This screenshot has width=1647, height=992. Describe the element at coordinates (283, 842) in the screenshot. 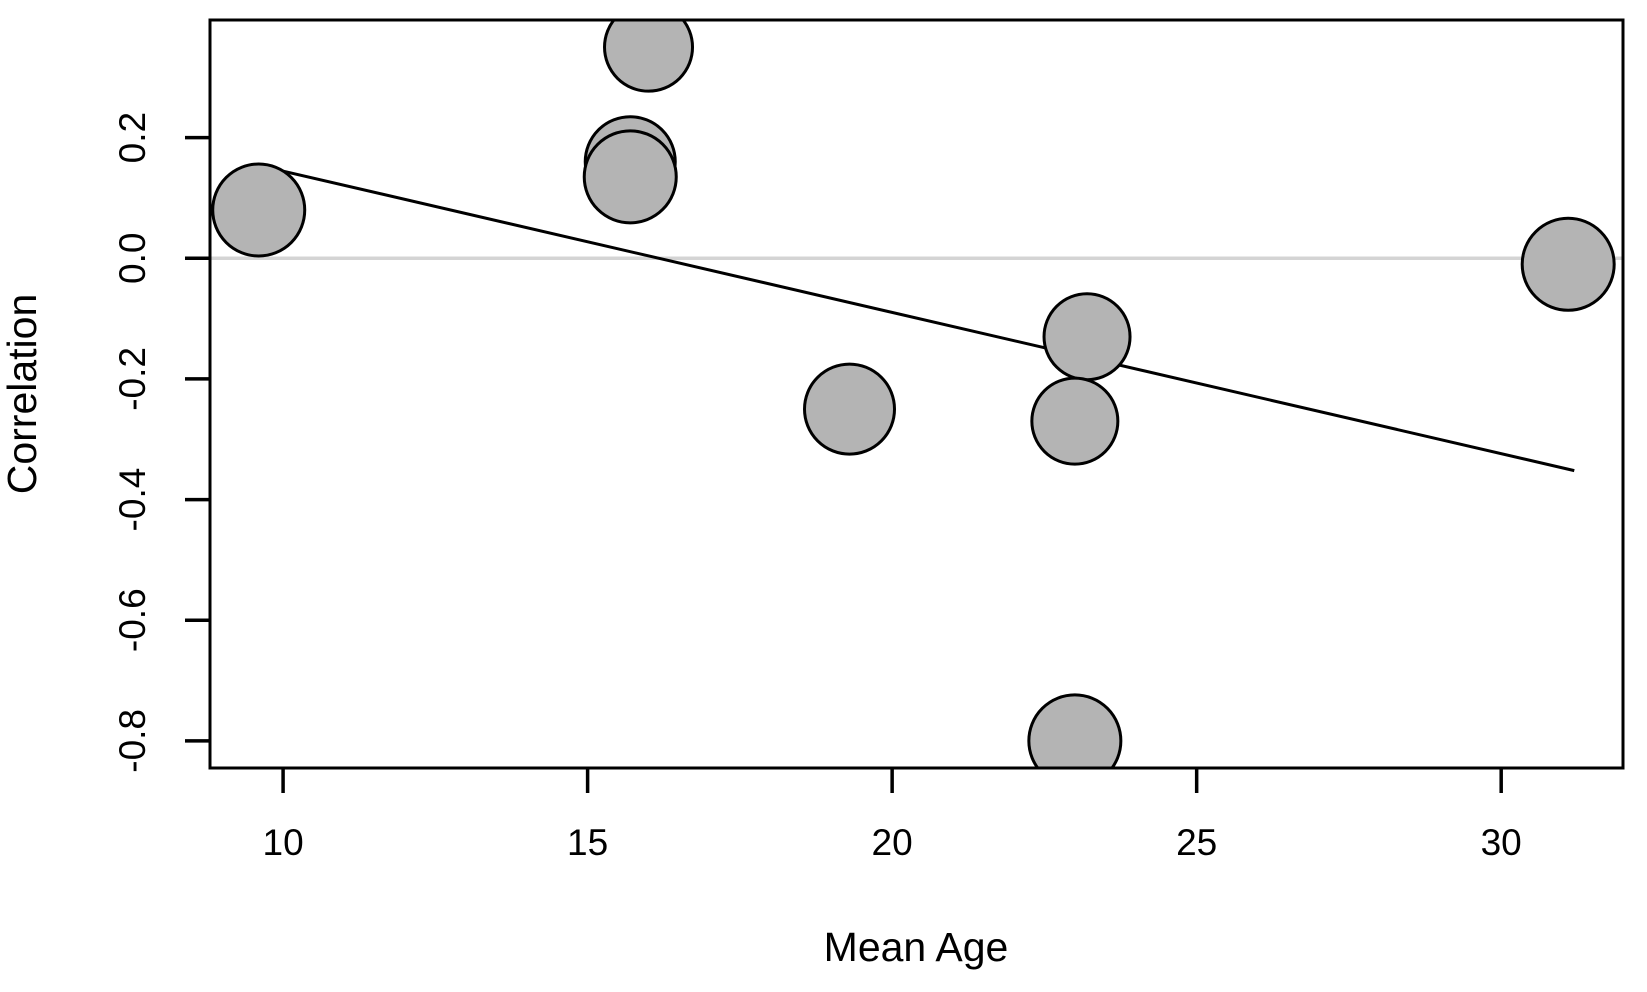

I see `x-tick-label: 10` at that location.